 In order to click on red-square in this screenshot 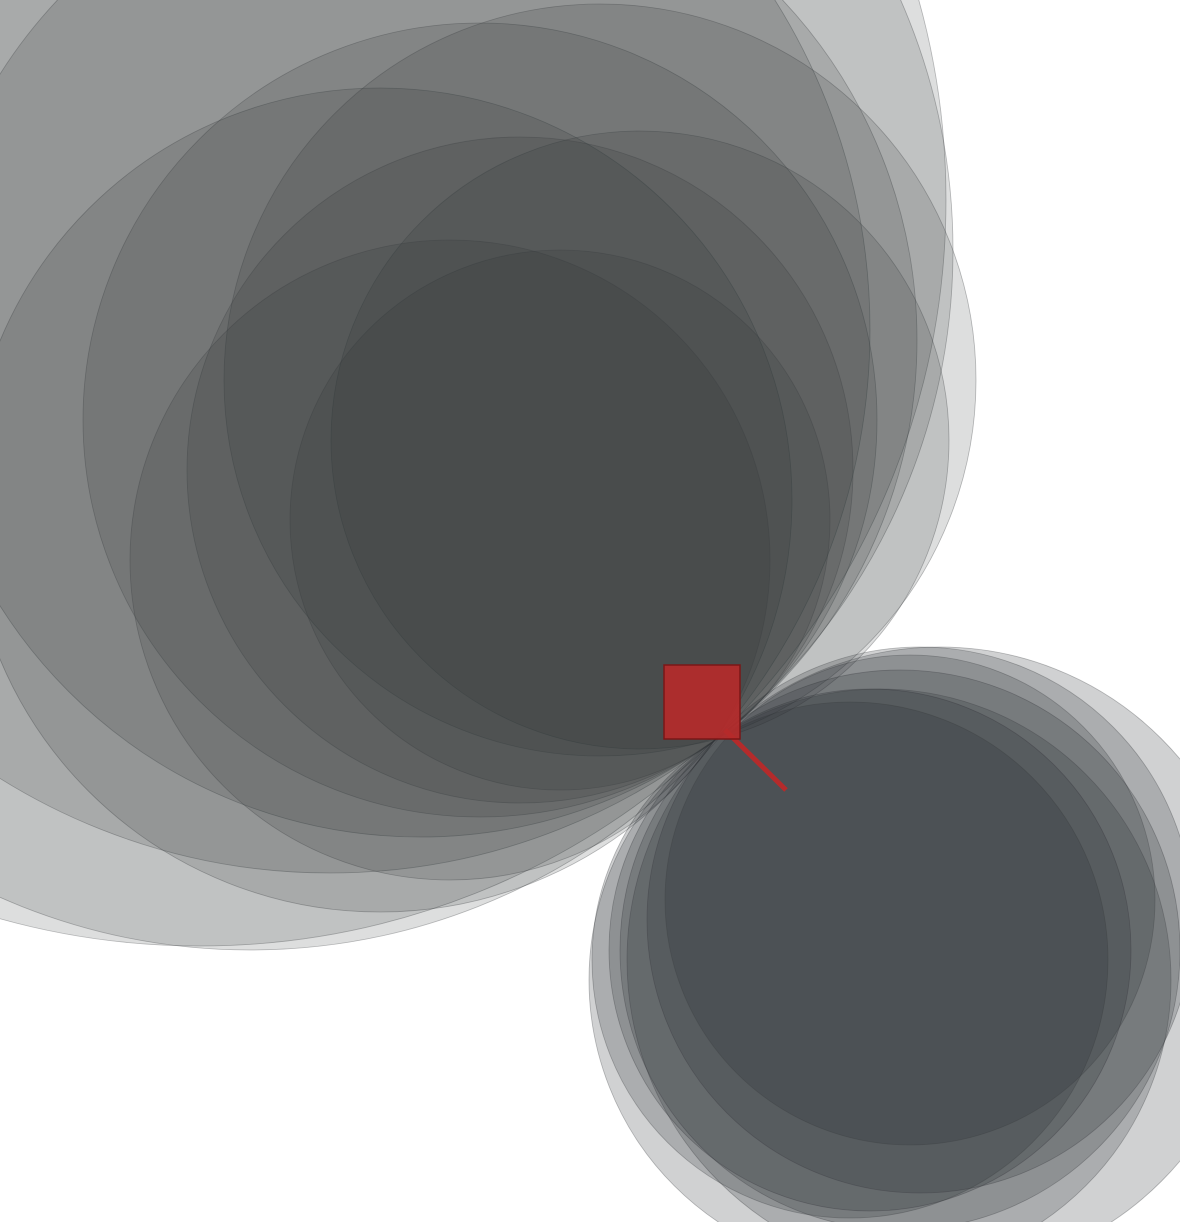, I will do `click(702, 702)`.